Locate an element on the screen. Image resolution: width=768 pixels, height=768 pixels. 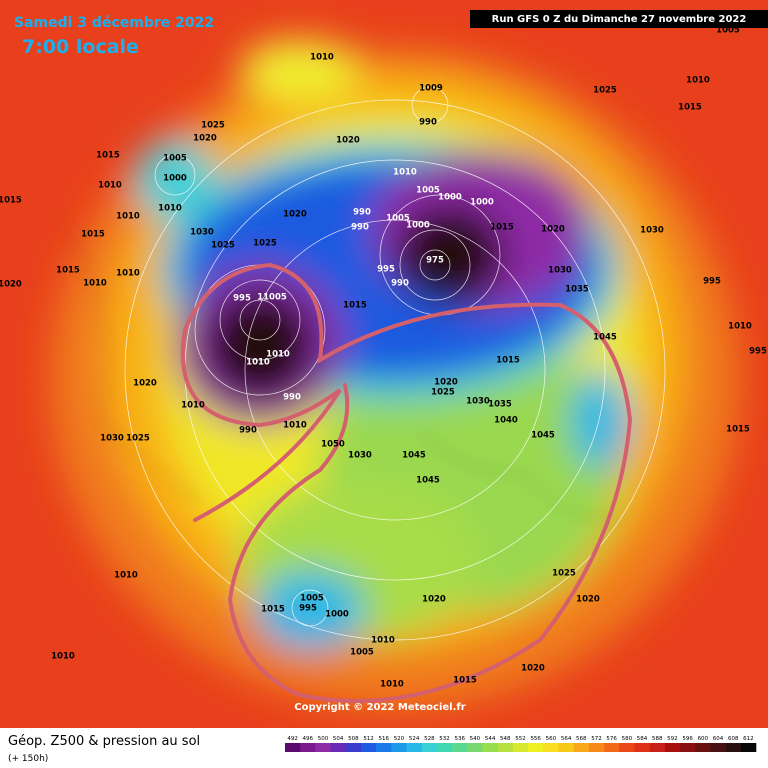
legend-label: 552 is located at coordinates (520, 739).